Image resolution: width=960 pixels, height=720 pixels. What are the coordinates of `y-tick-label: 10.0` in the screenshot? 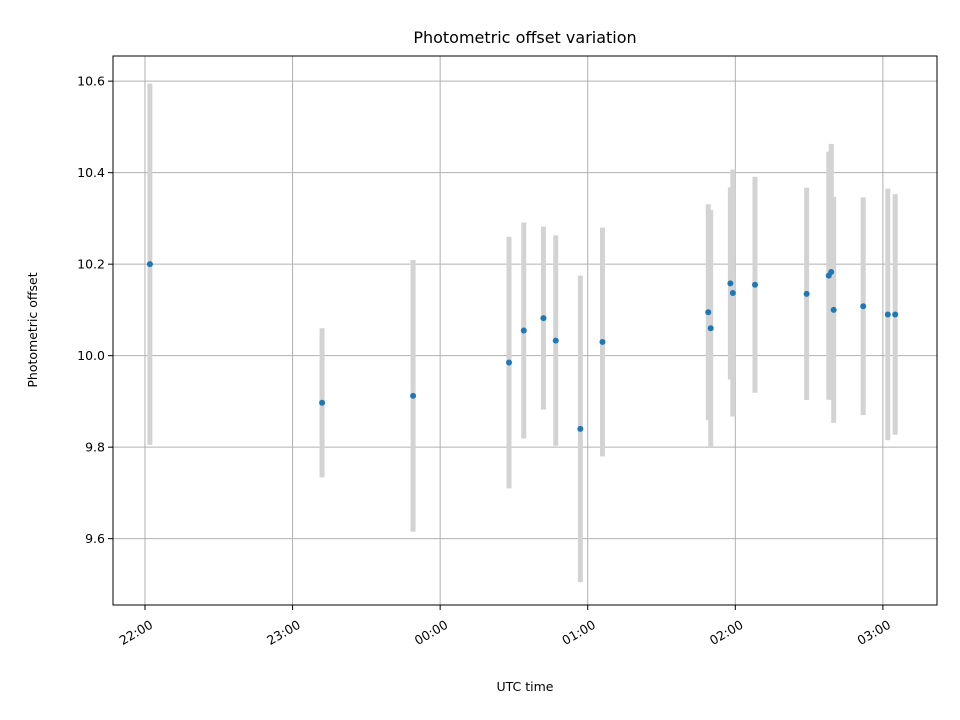 It's located at (91, 355).